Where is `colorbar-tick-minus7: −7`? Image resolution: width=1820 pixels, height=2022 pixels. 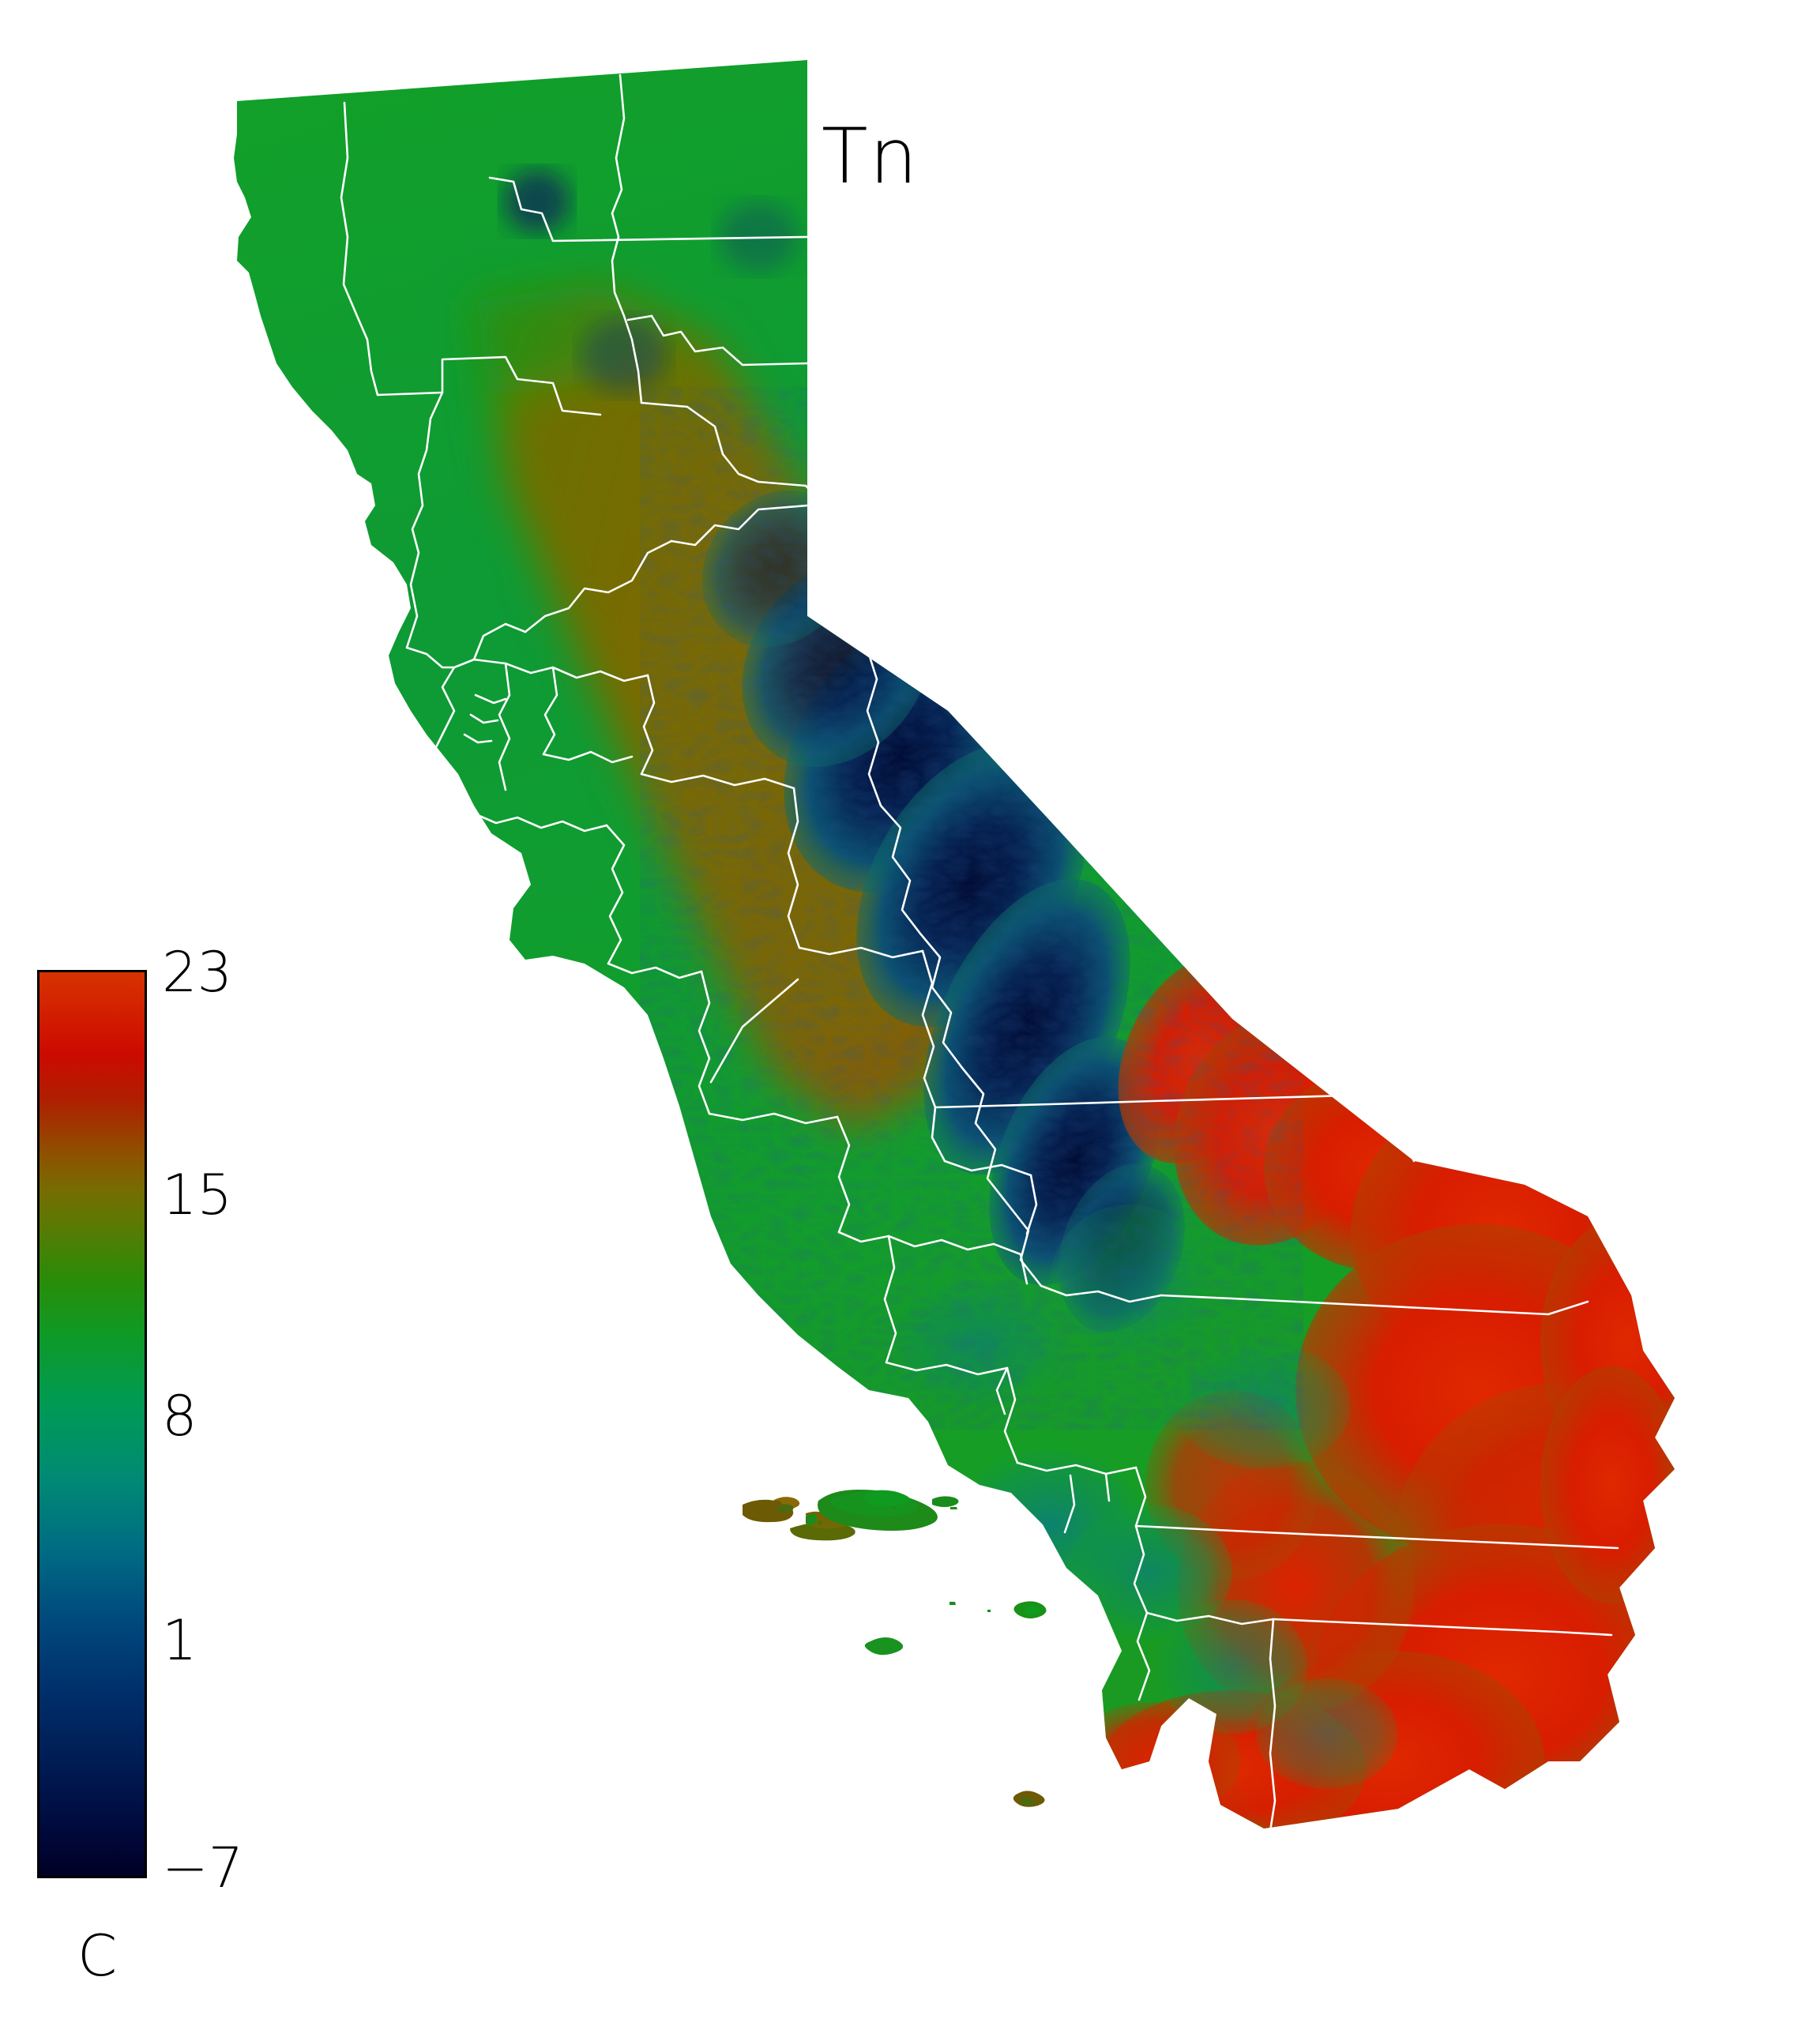 colorbar-tick-minus7: −7 is located at coordinates (203, 1868).